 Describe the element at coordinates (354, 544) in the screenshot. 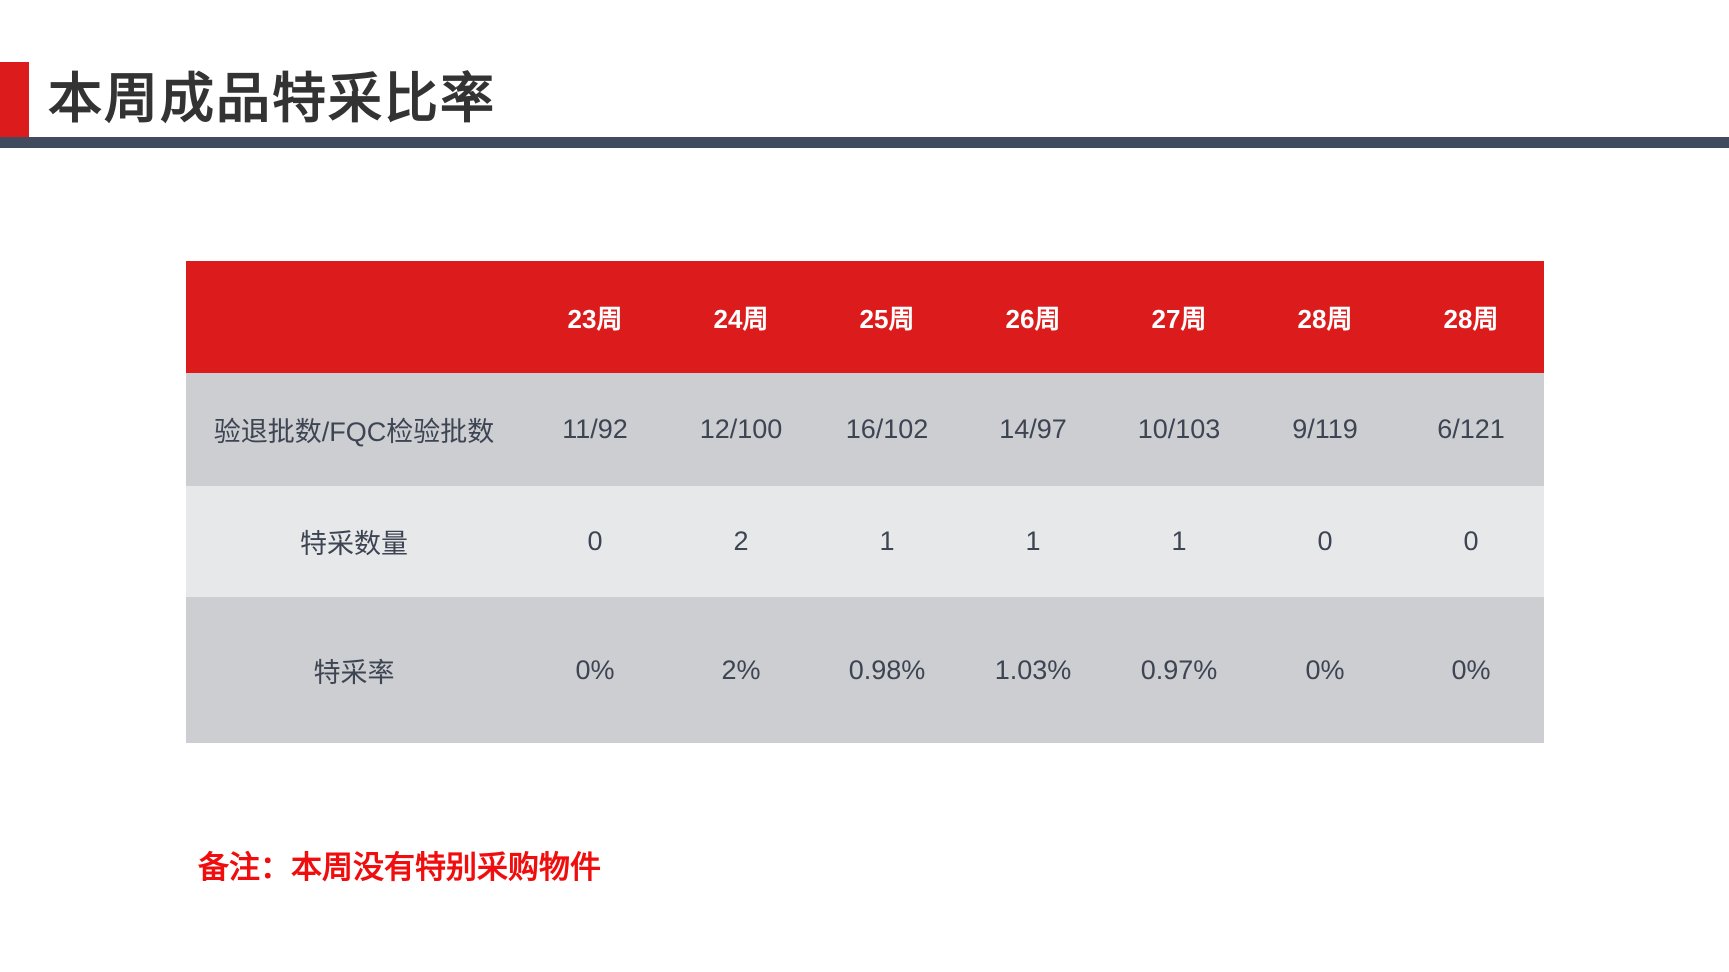

I see `row-label: 特采数量` at that location.